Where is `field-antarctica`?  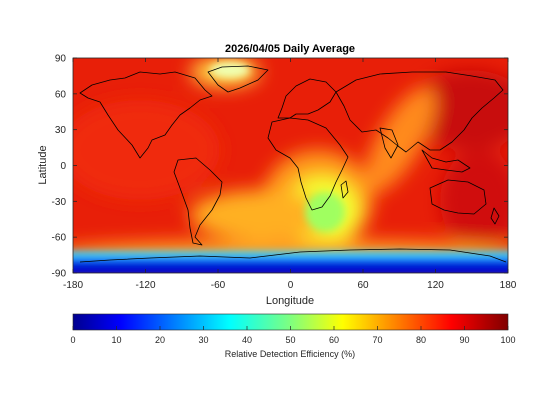 field-antarctica is located at coordinates (290, 267).